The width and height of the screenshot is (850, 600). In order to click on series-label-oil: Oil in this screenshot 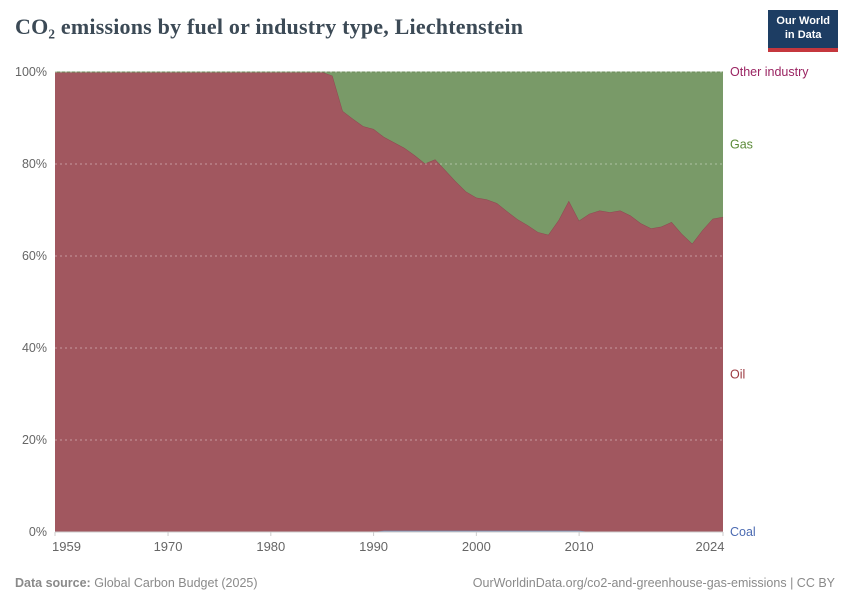, I will do `click(737, 374)`.